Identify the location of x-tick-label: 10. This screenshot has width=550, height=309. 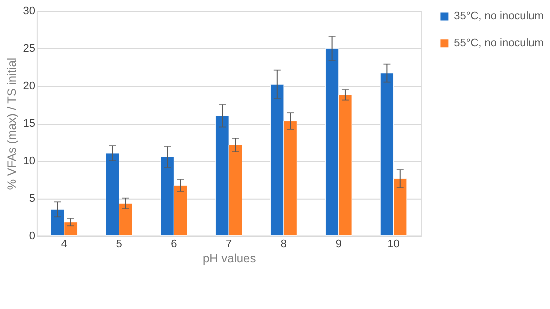
(394, 244).